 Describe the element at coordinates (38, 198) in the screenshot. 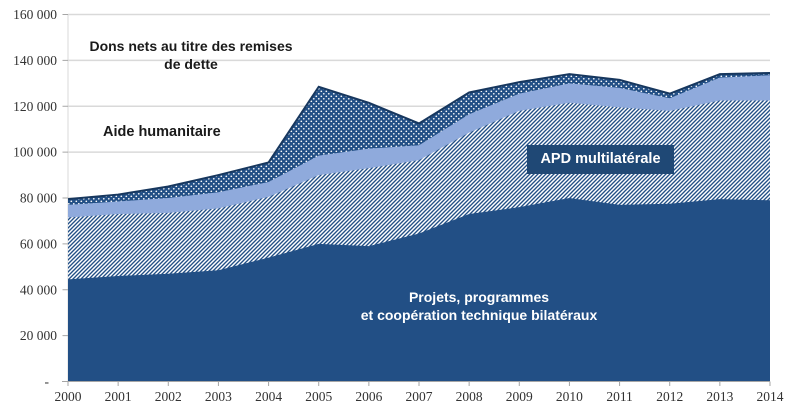

I see `y-tick-label: 80 000` at that location.